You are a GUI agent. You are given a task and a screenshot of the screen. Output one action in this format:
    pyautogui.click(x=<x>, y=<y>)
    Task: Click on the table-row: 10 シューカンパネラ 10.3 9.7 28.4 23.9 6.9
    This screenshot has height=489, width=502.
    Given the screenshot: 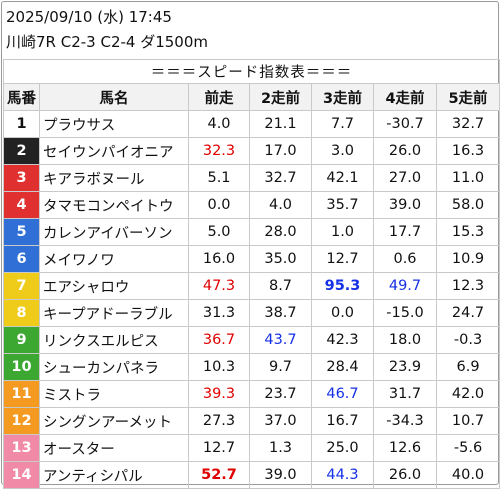 What is the action you would take?
    pyautogui.click(x=252, y=367)
    